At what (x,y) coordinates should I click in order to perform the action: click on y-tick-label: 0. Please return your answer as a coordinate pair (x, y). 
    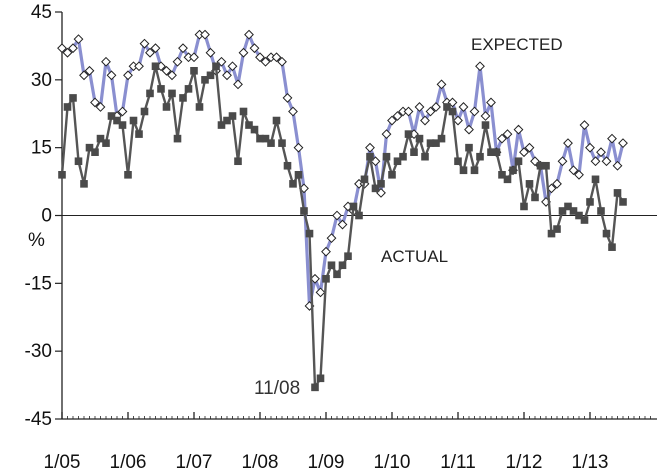
    Looking at the image, I should click on (46, 216).